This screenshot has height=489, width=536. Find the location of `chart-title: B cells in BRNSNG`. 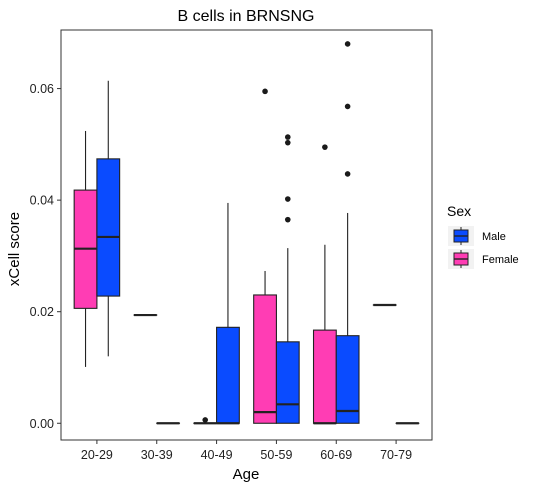

chart-title: B cells in BRNSNG is located at coordinates (246, 16).